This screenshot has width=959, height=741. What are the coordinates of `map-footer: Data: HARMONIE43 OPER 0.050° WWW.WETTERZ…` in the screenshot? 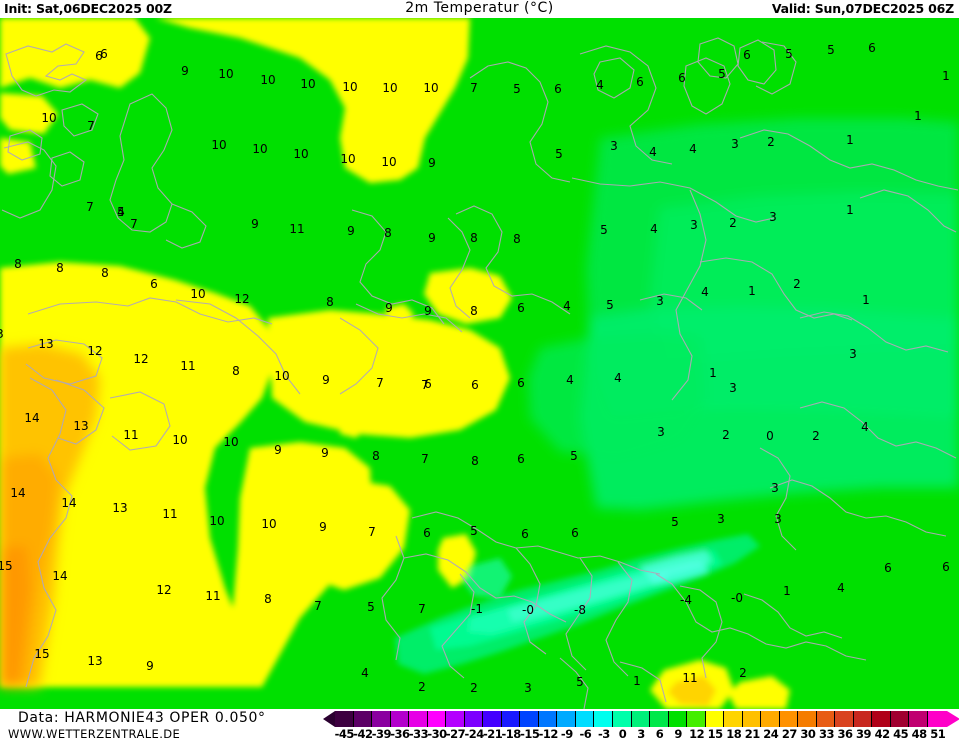 It's located at (479, 725).